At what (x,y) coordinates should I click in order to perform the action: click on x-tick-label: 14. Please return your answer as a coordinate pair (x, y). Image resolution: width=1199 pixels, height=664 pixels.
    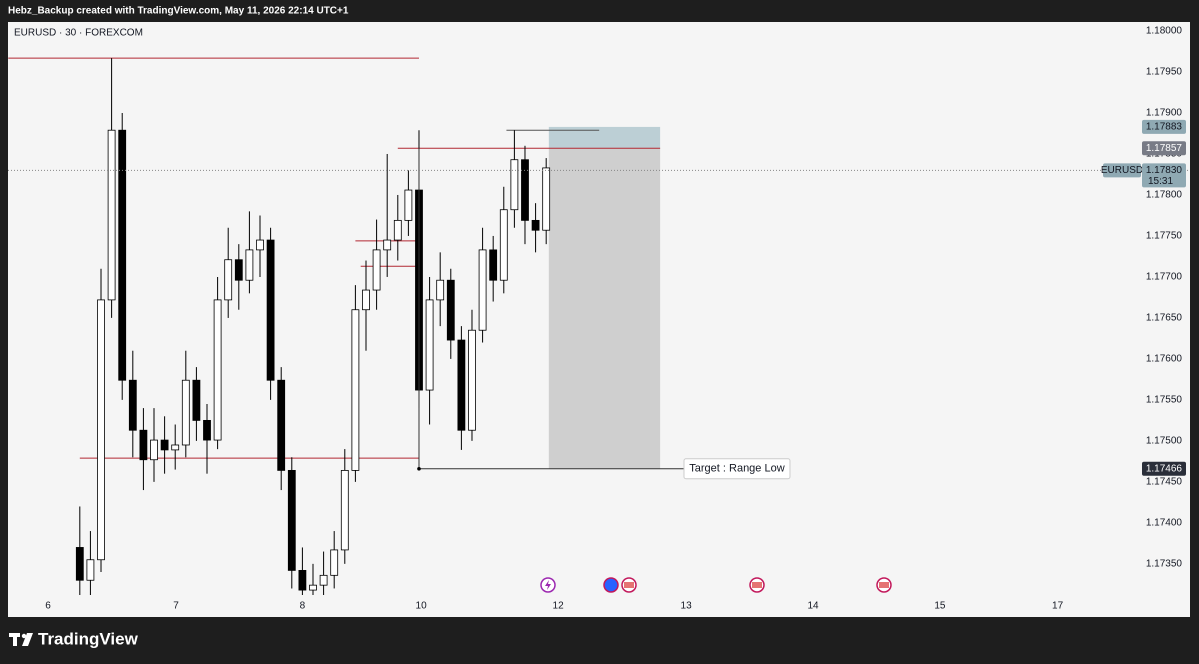
    Looking at the image, I should click on (813, 606).